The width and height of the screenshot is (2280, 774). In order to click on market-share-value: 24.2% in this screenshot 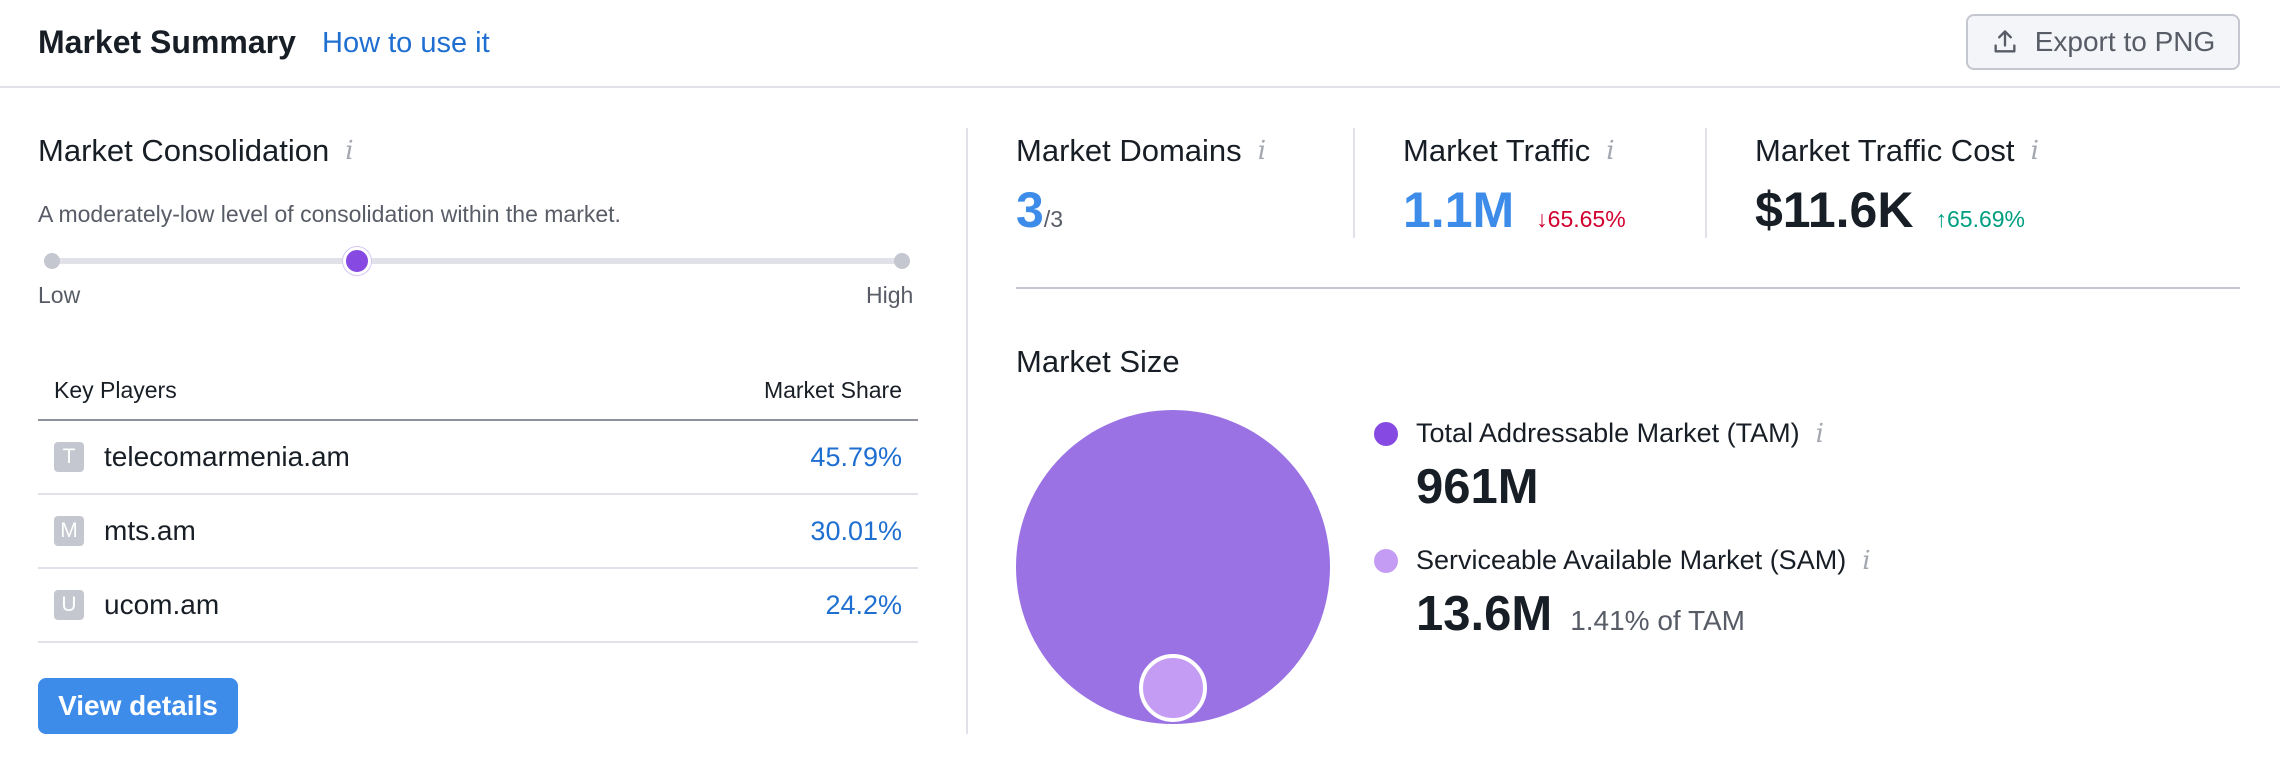, I will do `click(863, 604)`.